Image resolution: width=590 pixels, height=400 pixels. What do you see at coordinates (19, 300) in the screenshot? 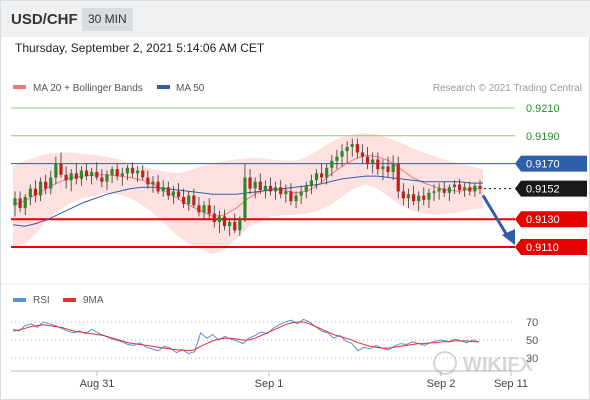
I see `rsi-legend-swatch` at bounding box center [19, 300].